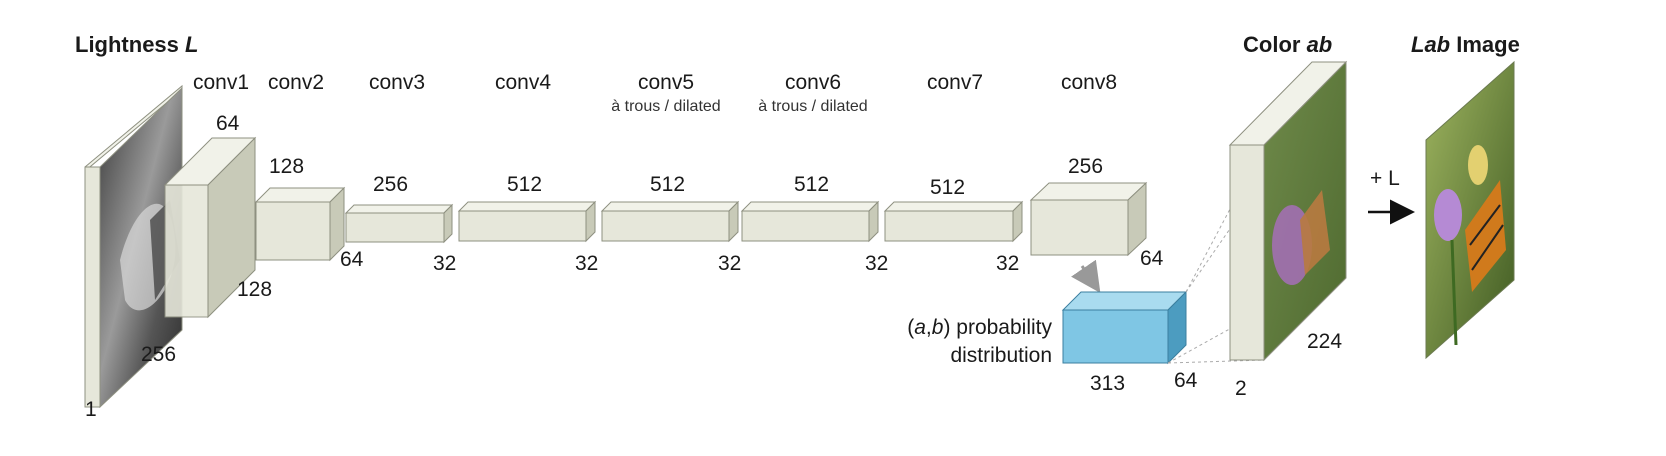 Image resolution: width=1666 pixels, height=456 pixels. I want to click on color-ab-slab, so click(1288, 211).